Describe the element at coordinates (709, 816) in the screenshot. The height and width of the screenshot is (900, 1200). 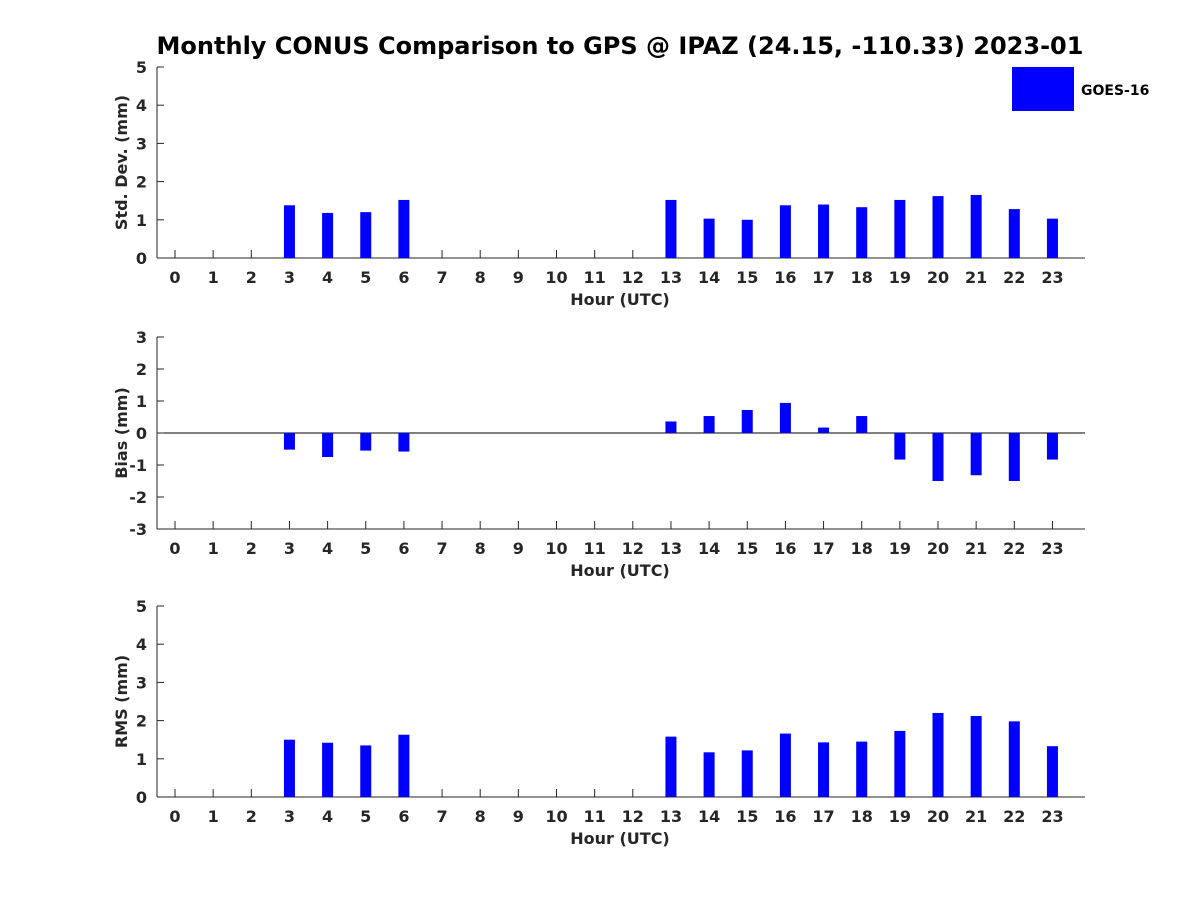
I see `x-tick-label: 14` at that location.